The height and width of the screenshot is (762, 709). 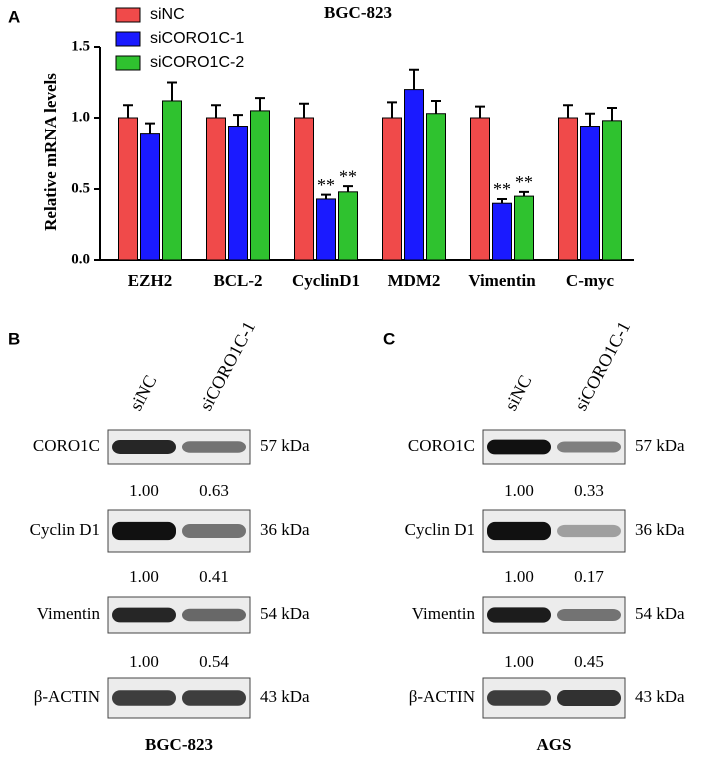 I want to click on quantification: 0.41, so click(x=214, y=576).